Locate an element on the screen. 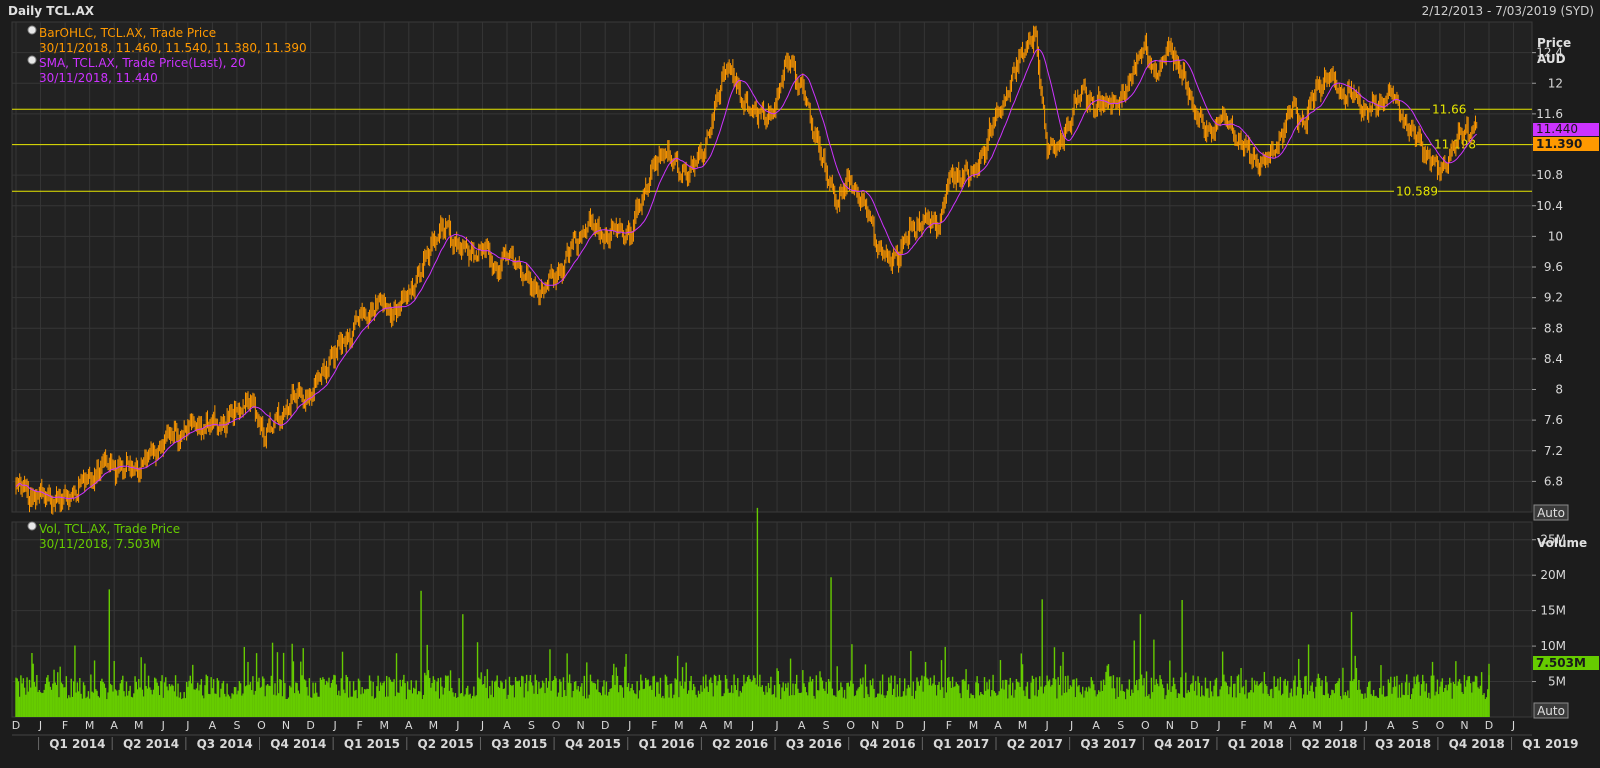  ohlc-legend-title: BarOHLC, TCL.AX, Trade Price is located at coordinates (127, 33).